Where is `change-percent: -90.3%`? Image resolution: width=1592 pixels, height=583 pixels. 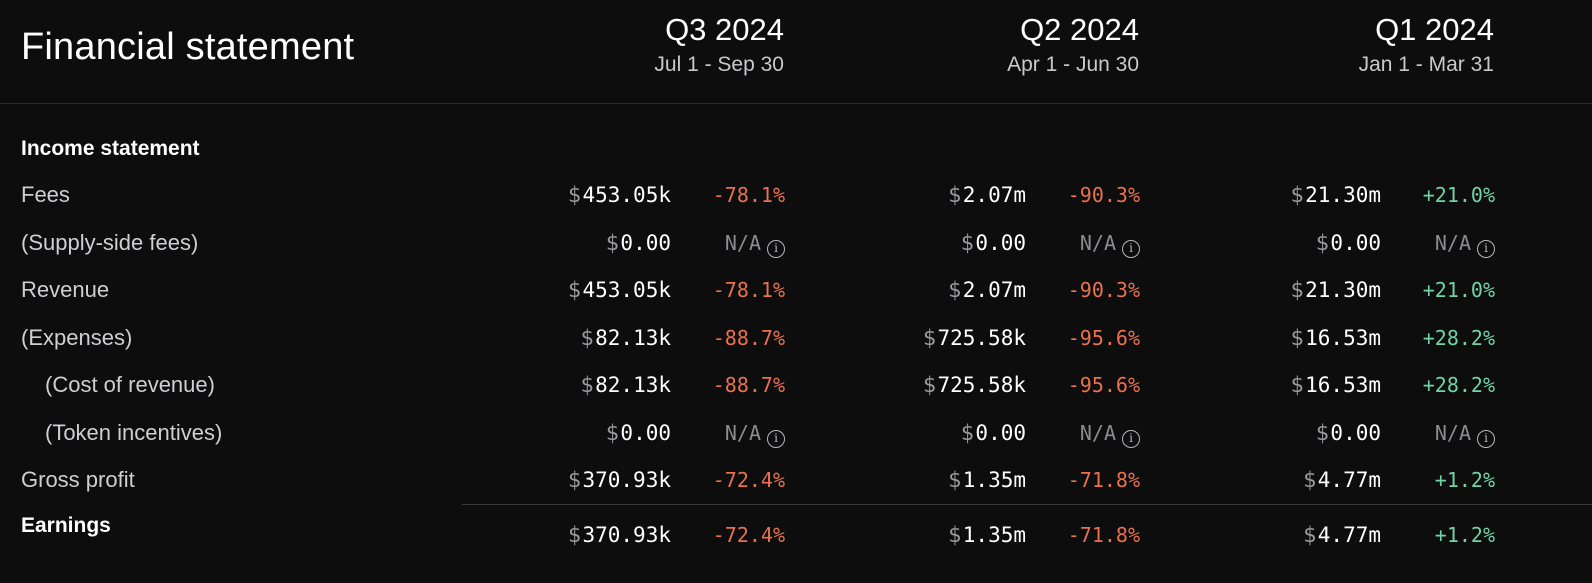
change-percent: -90.3% is located at coordinates (1080, 195).